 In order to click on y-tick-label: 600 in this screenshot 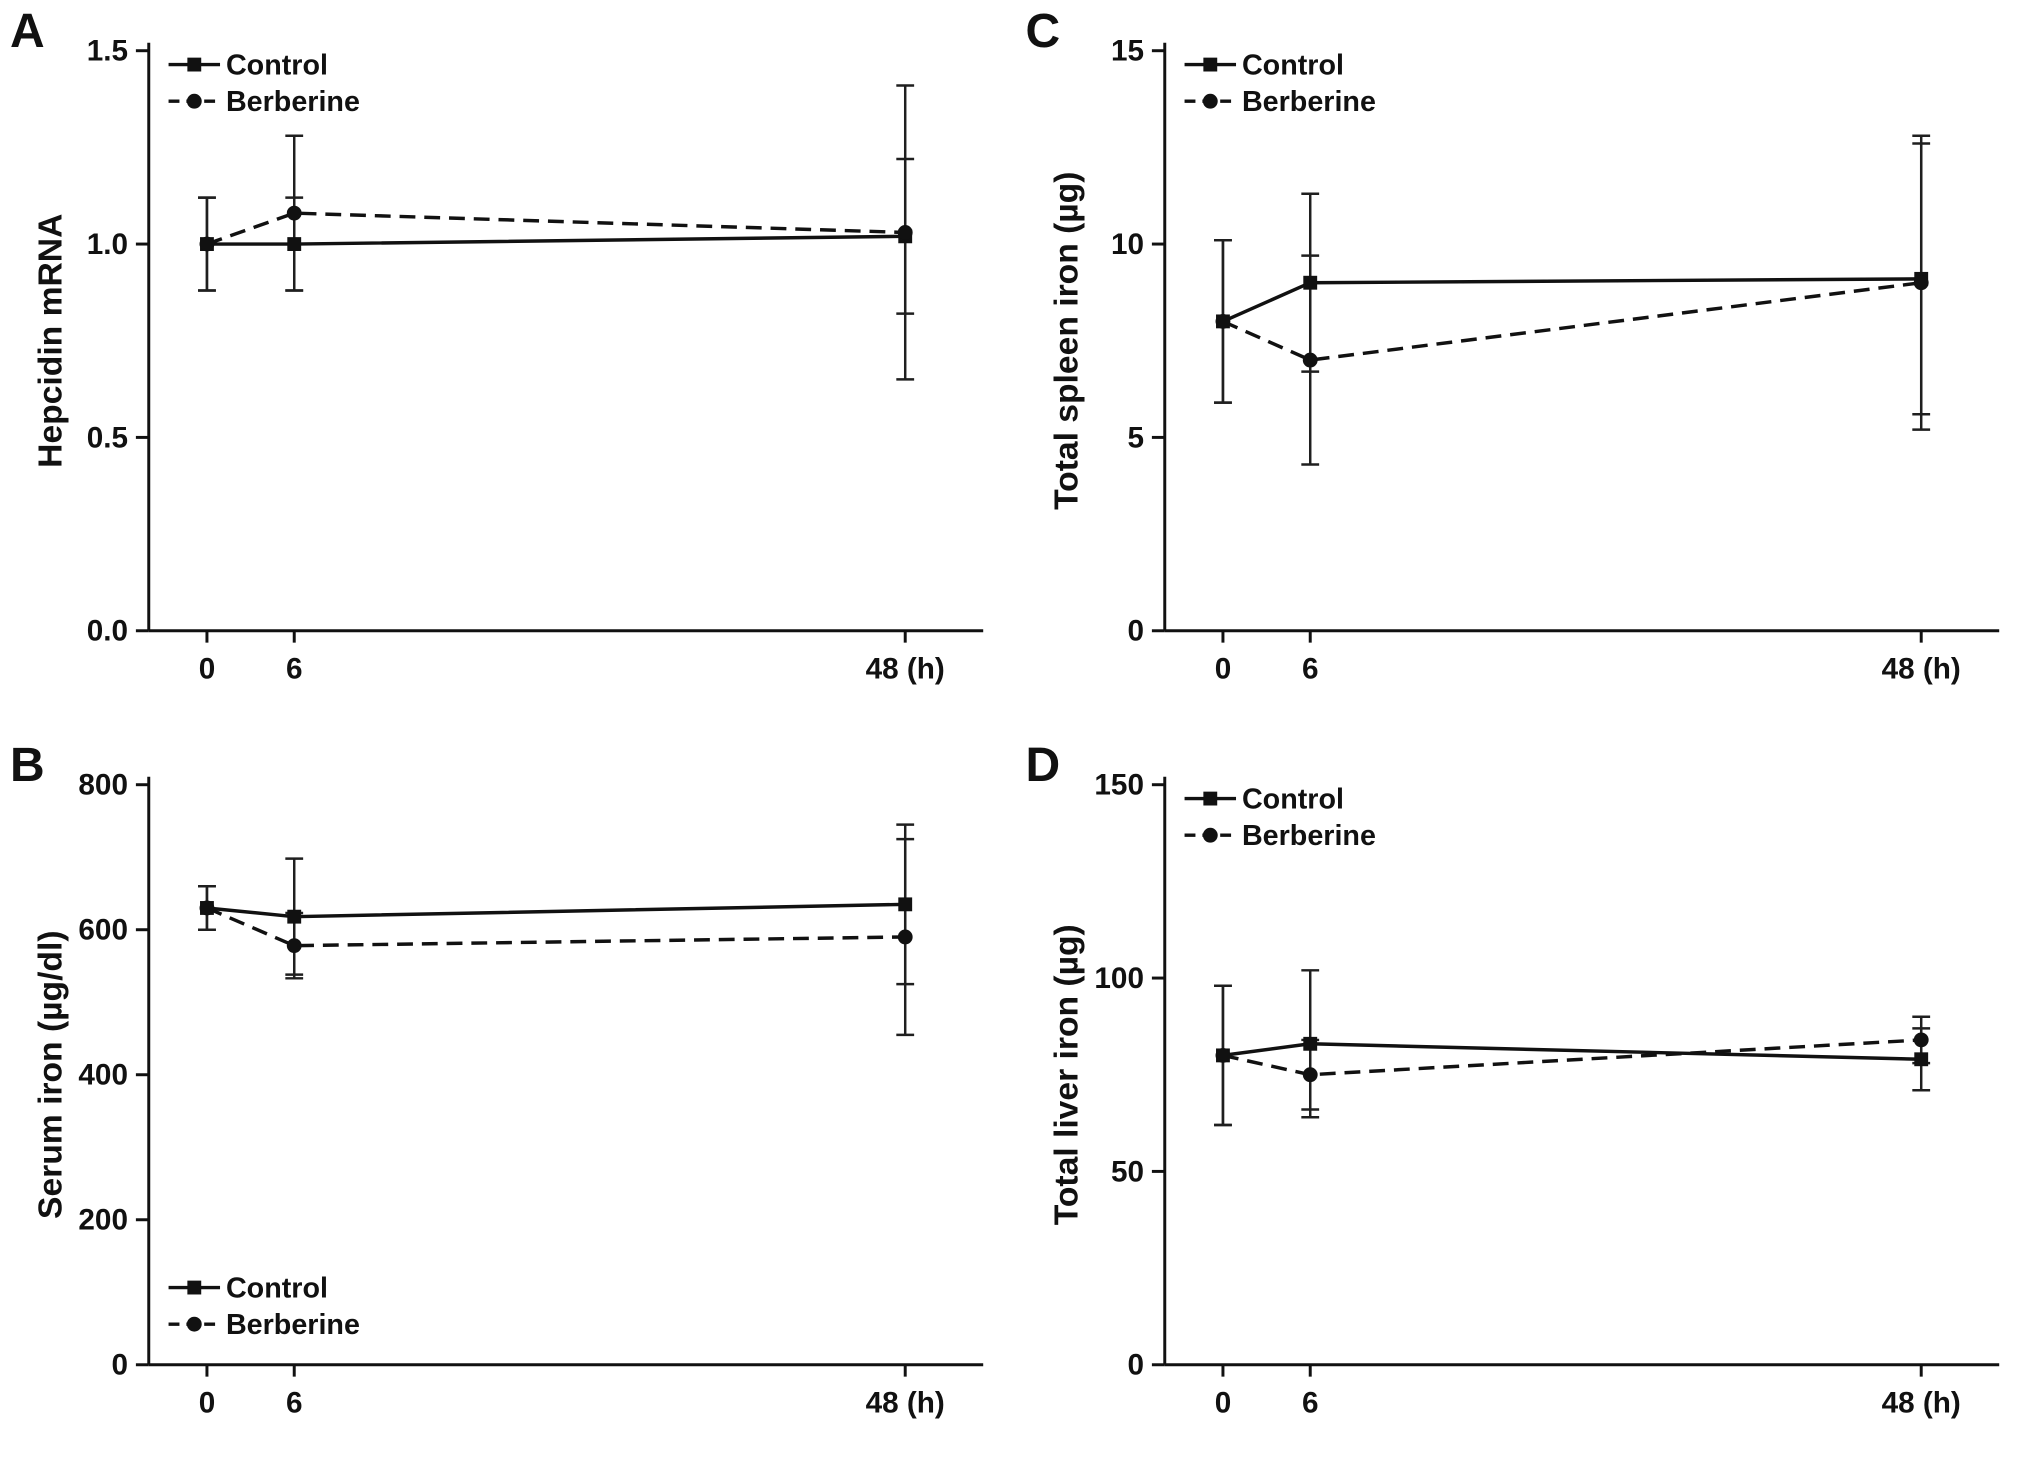, I will do `click(103, 930)`.